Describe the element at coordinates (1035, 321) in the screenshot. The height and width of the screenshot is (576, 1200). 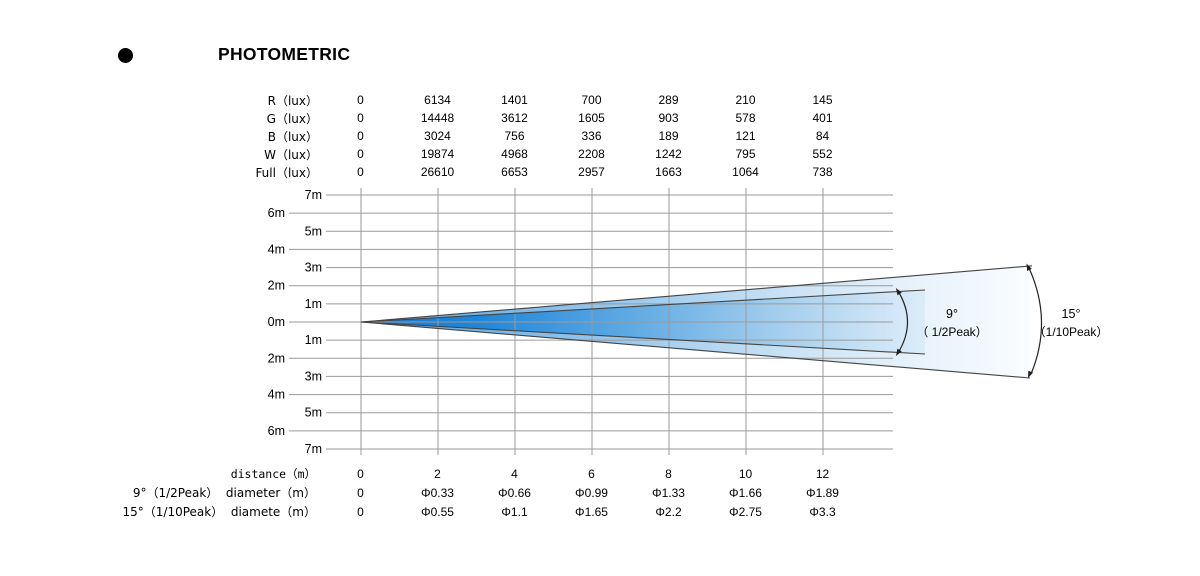
I see `outer-angle-arc` at that location.